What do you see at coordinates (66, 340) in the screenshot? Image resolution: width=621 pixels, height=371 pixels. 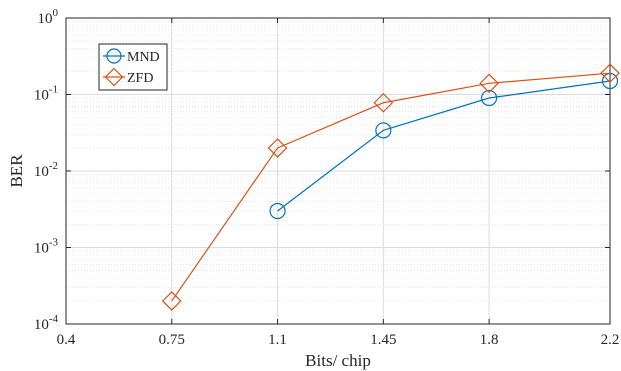 I see `x-tick-label: 0.4` at bounding box center [66, 340].